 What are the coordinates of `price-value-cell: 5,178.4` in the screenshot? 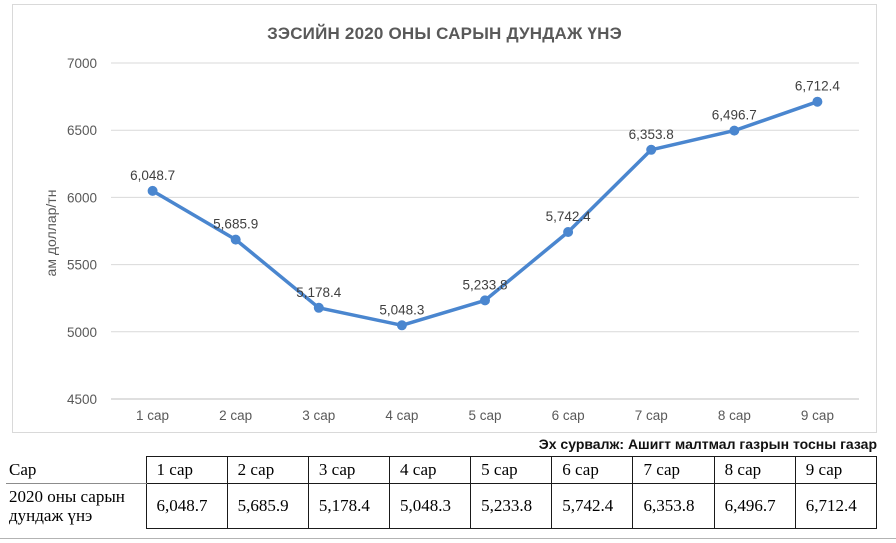 It's located at (348, 506).